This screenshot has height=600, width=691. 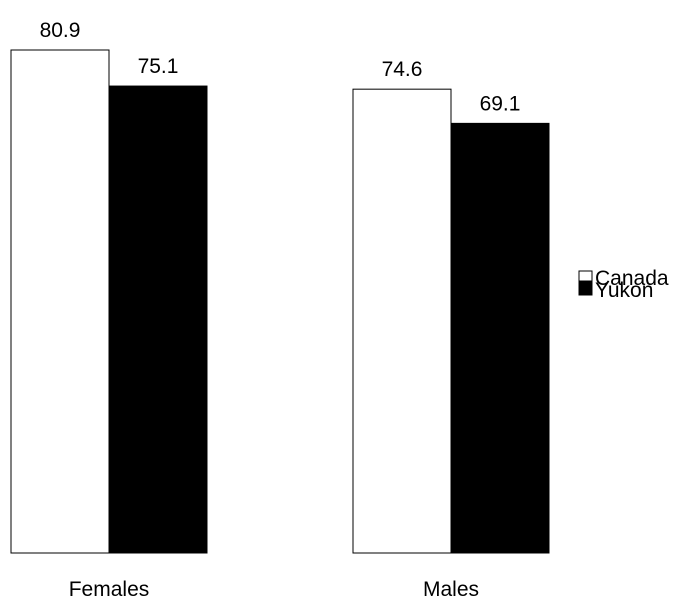 What do you see at coordinates (60, 30) in the screenshot?
I see `data-label-canada-females: 80.9` at bounding box center [60, 30].